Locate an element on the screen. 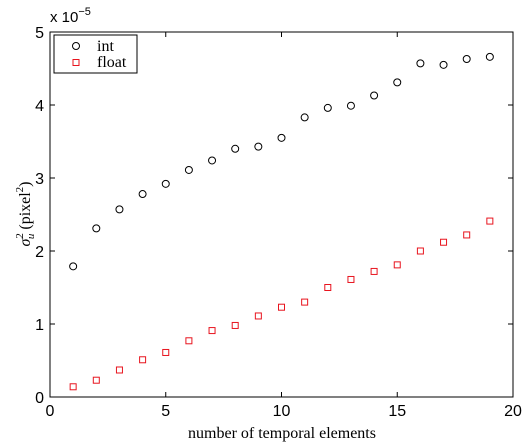 This screenshot has height=445, width=526. x-tick-label: 20 is located at coordinates (513, 411).